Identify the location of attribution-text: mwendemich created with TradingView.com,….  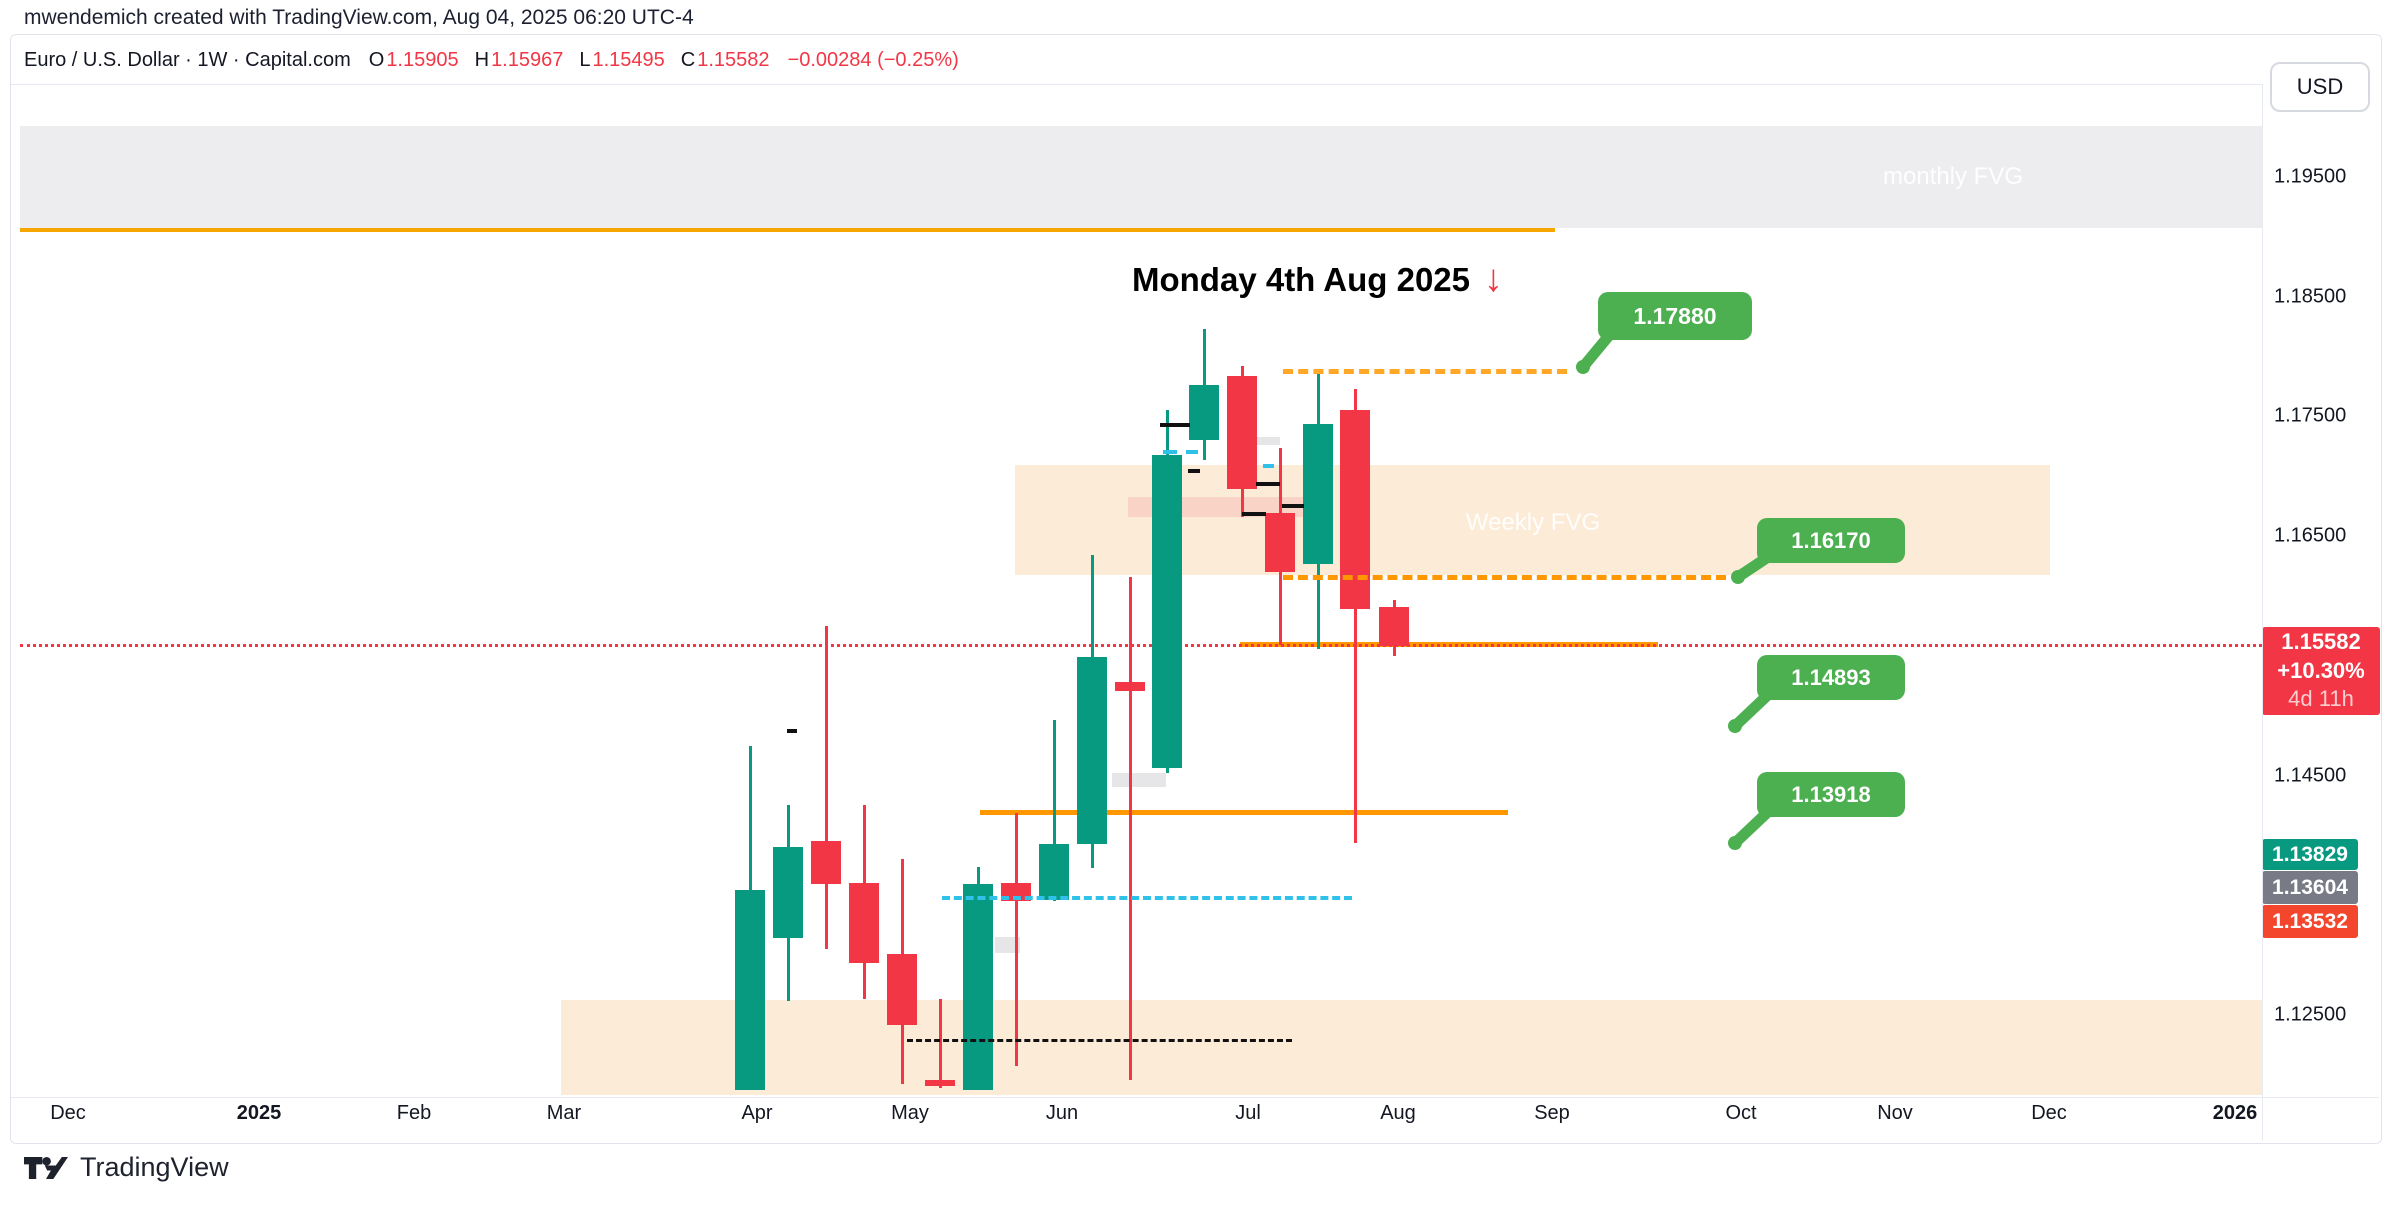
(359, 17).